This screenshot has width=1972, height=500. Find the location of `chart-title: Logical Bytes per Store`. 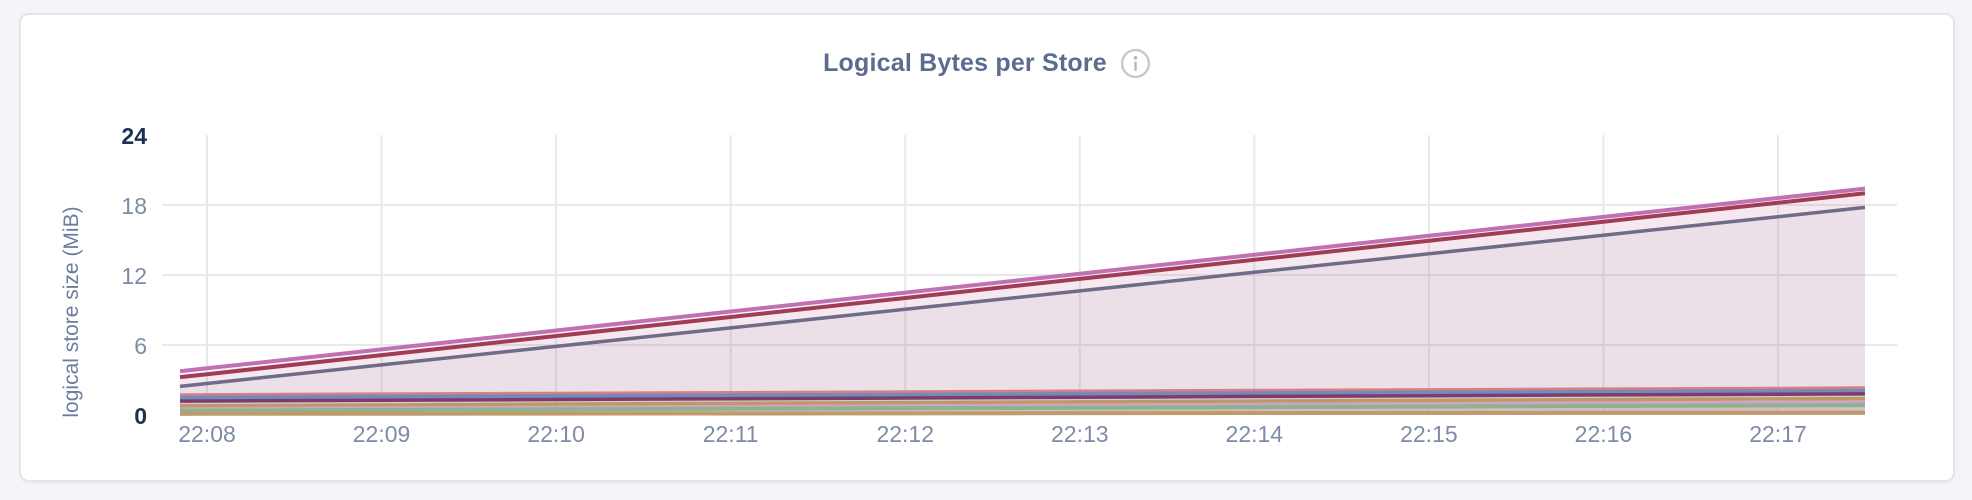

chart-title: Logical Bytes per Store is located at coordinates (965, 63).